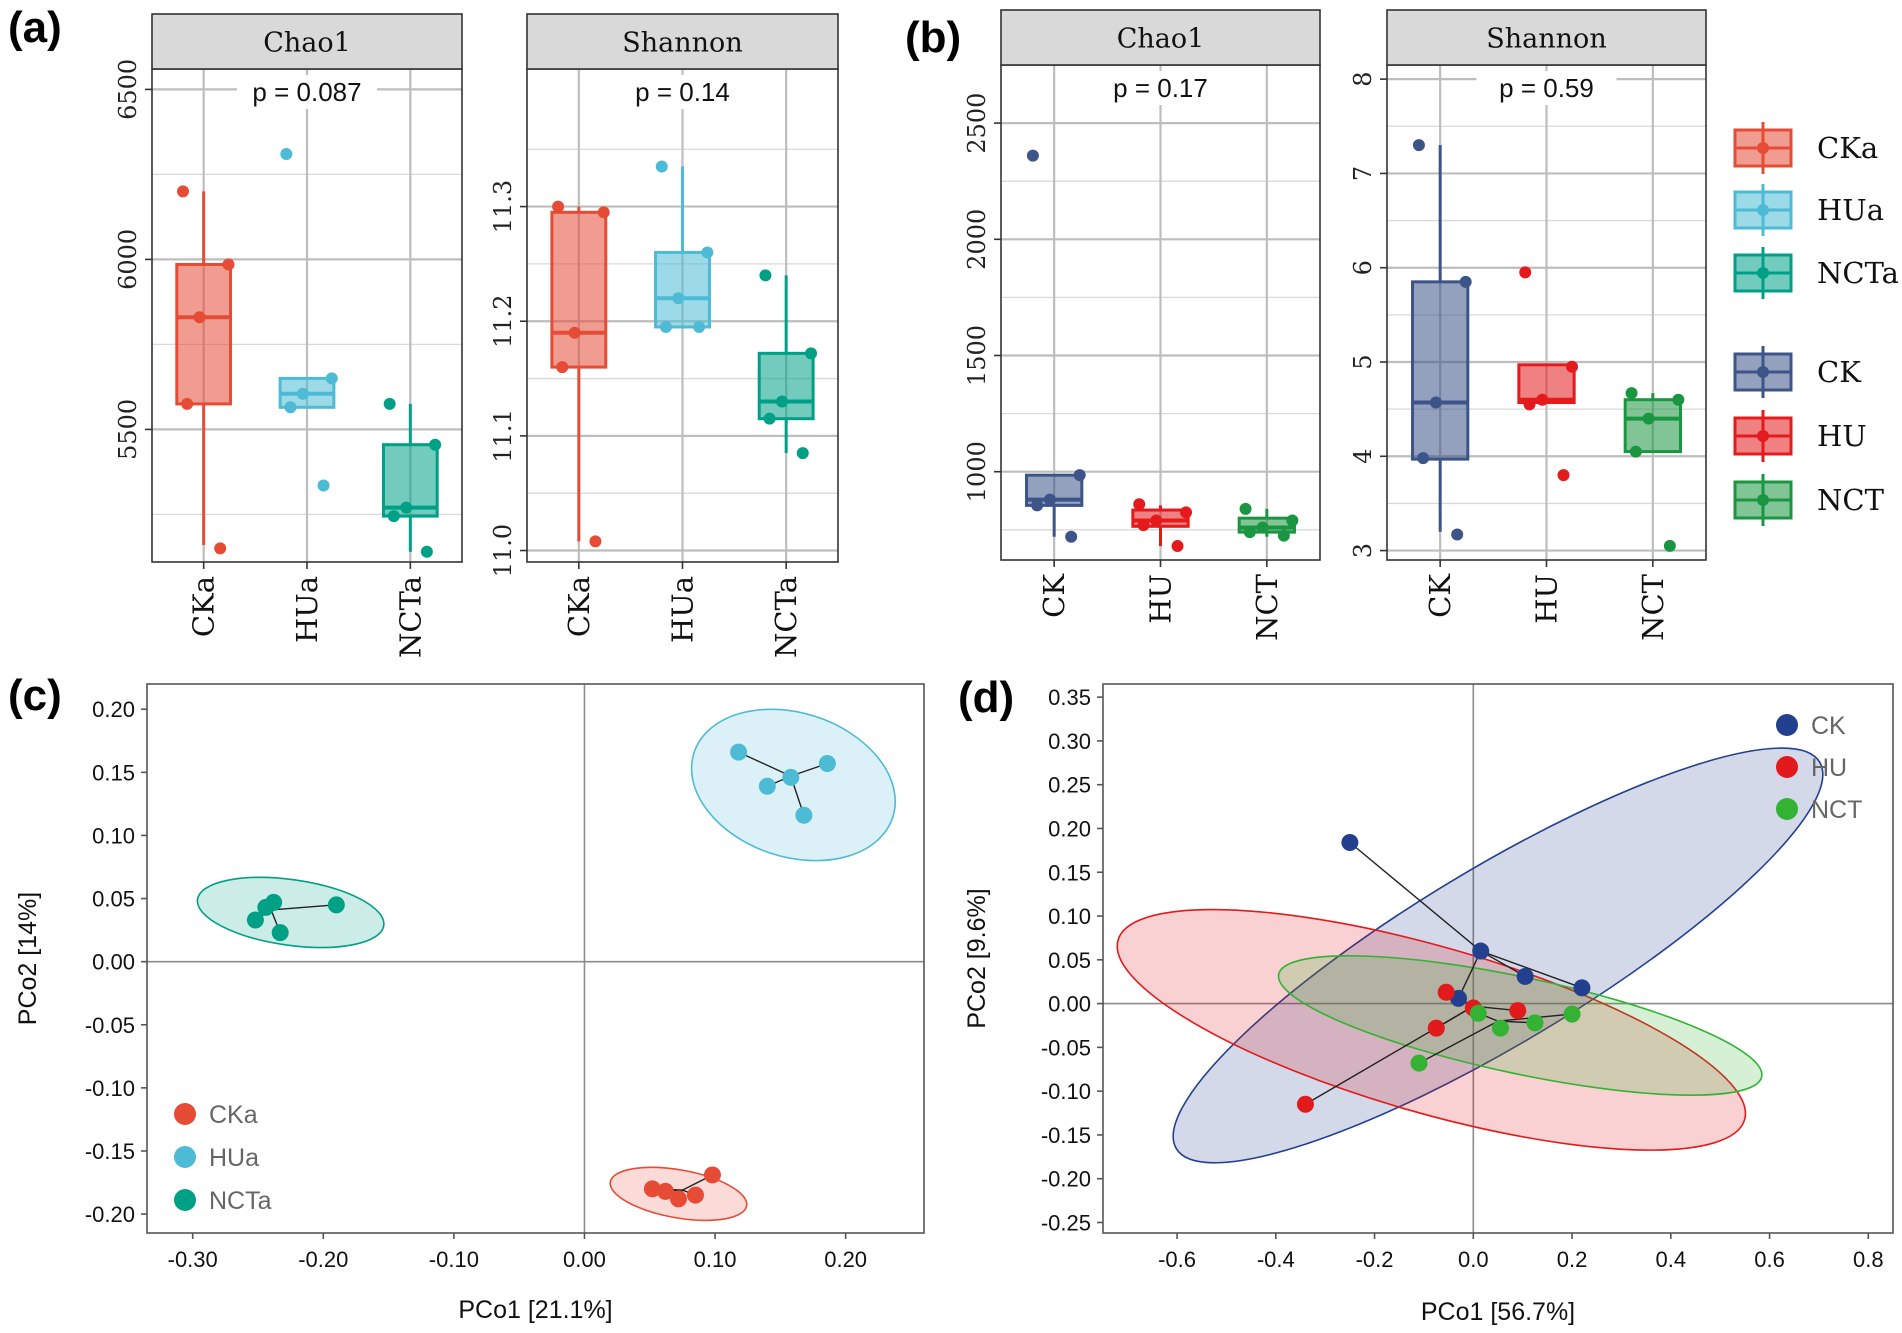 The image size is (1902, 1333). I want to click on box-NCT, so click(1652, 426).